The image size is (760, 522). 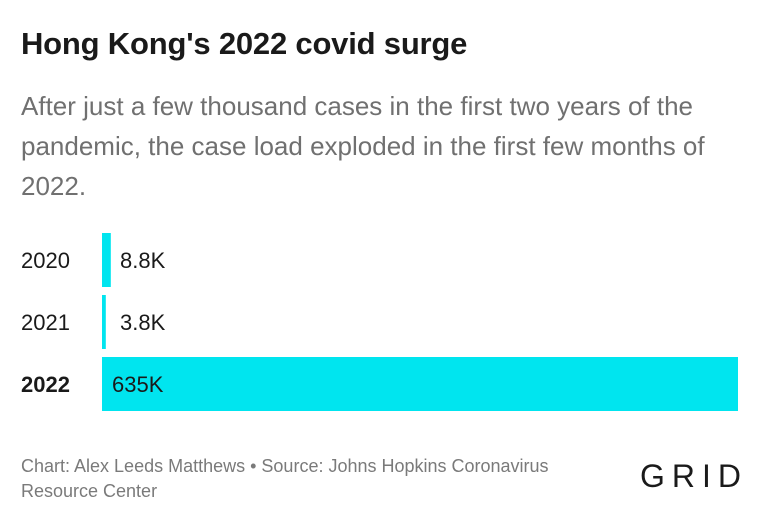 What do you see at coordinates (138, 384) in the screenshot?
I see `data-label-2022: 635K` at bounding box center [138, 384].